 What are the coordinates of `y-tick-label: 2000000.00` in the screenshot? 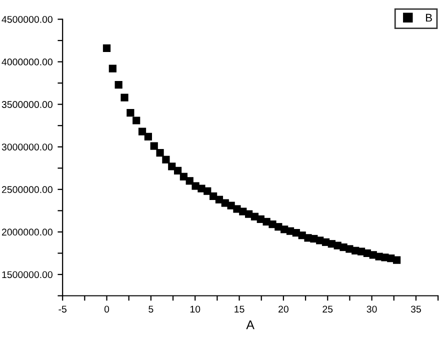 It's located at (27, 232).